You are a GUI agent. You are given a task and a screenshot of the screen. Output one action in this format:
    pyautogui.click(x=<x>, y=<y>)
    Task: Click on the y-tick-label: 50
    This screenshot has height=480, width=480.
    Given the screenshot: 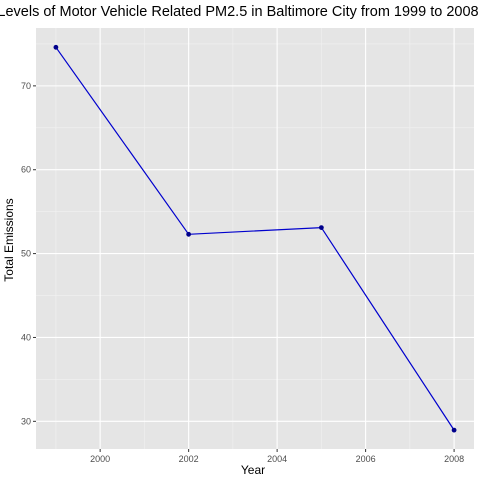 What is the action you would take?
    pyautogui.click(x=26, y=254)
    